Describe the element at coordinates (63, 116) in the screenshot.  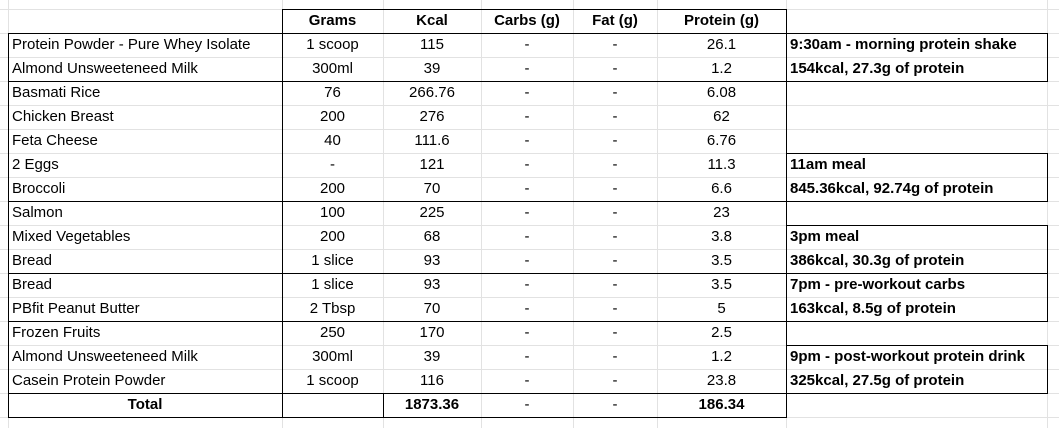
I see `table-cell-food: Chicken Breast` at that location.